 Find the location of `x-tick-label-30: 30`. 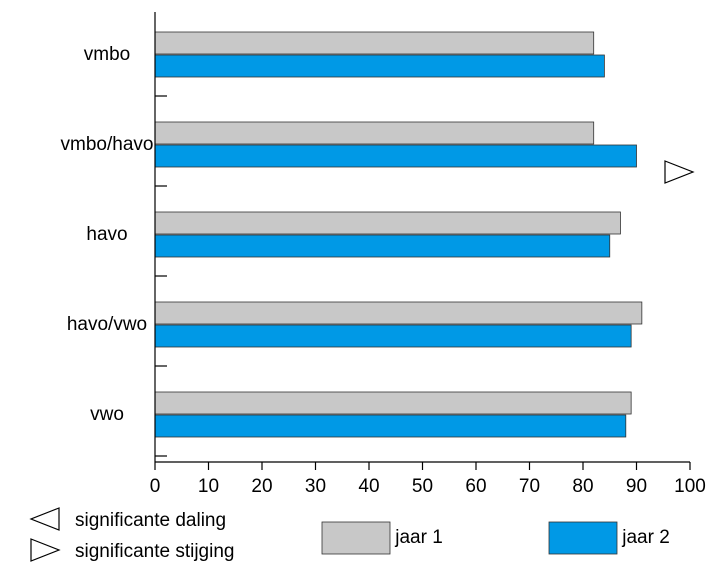

x-tick-label-30: 30 is located at coordinates (315, 486).